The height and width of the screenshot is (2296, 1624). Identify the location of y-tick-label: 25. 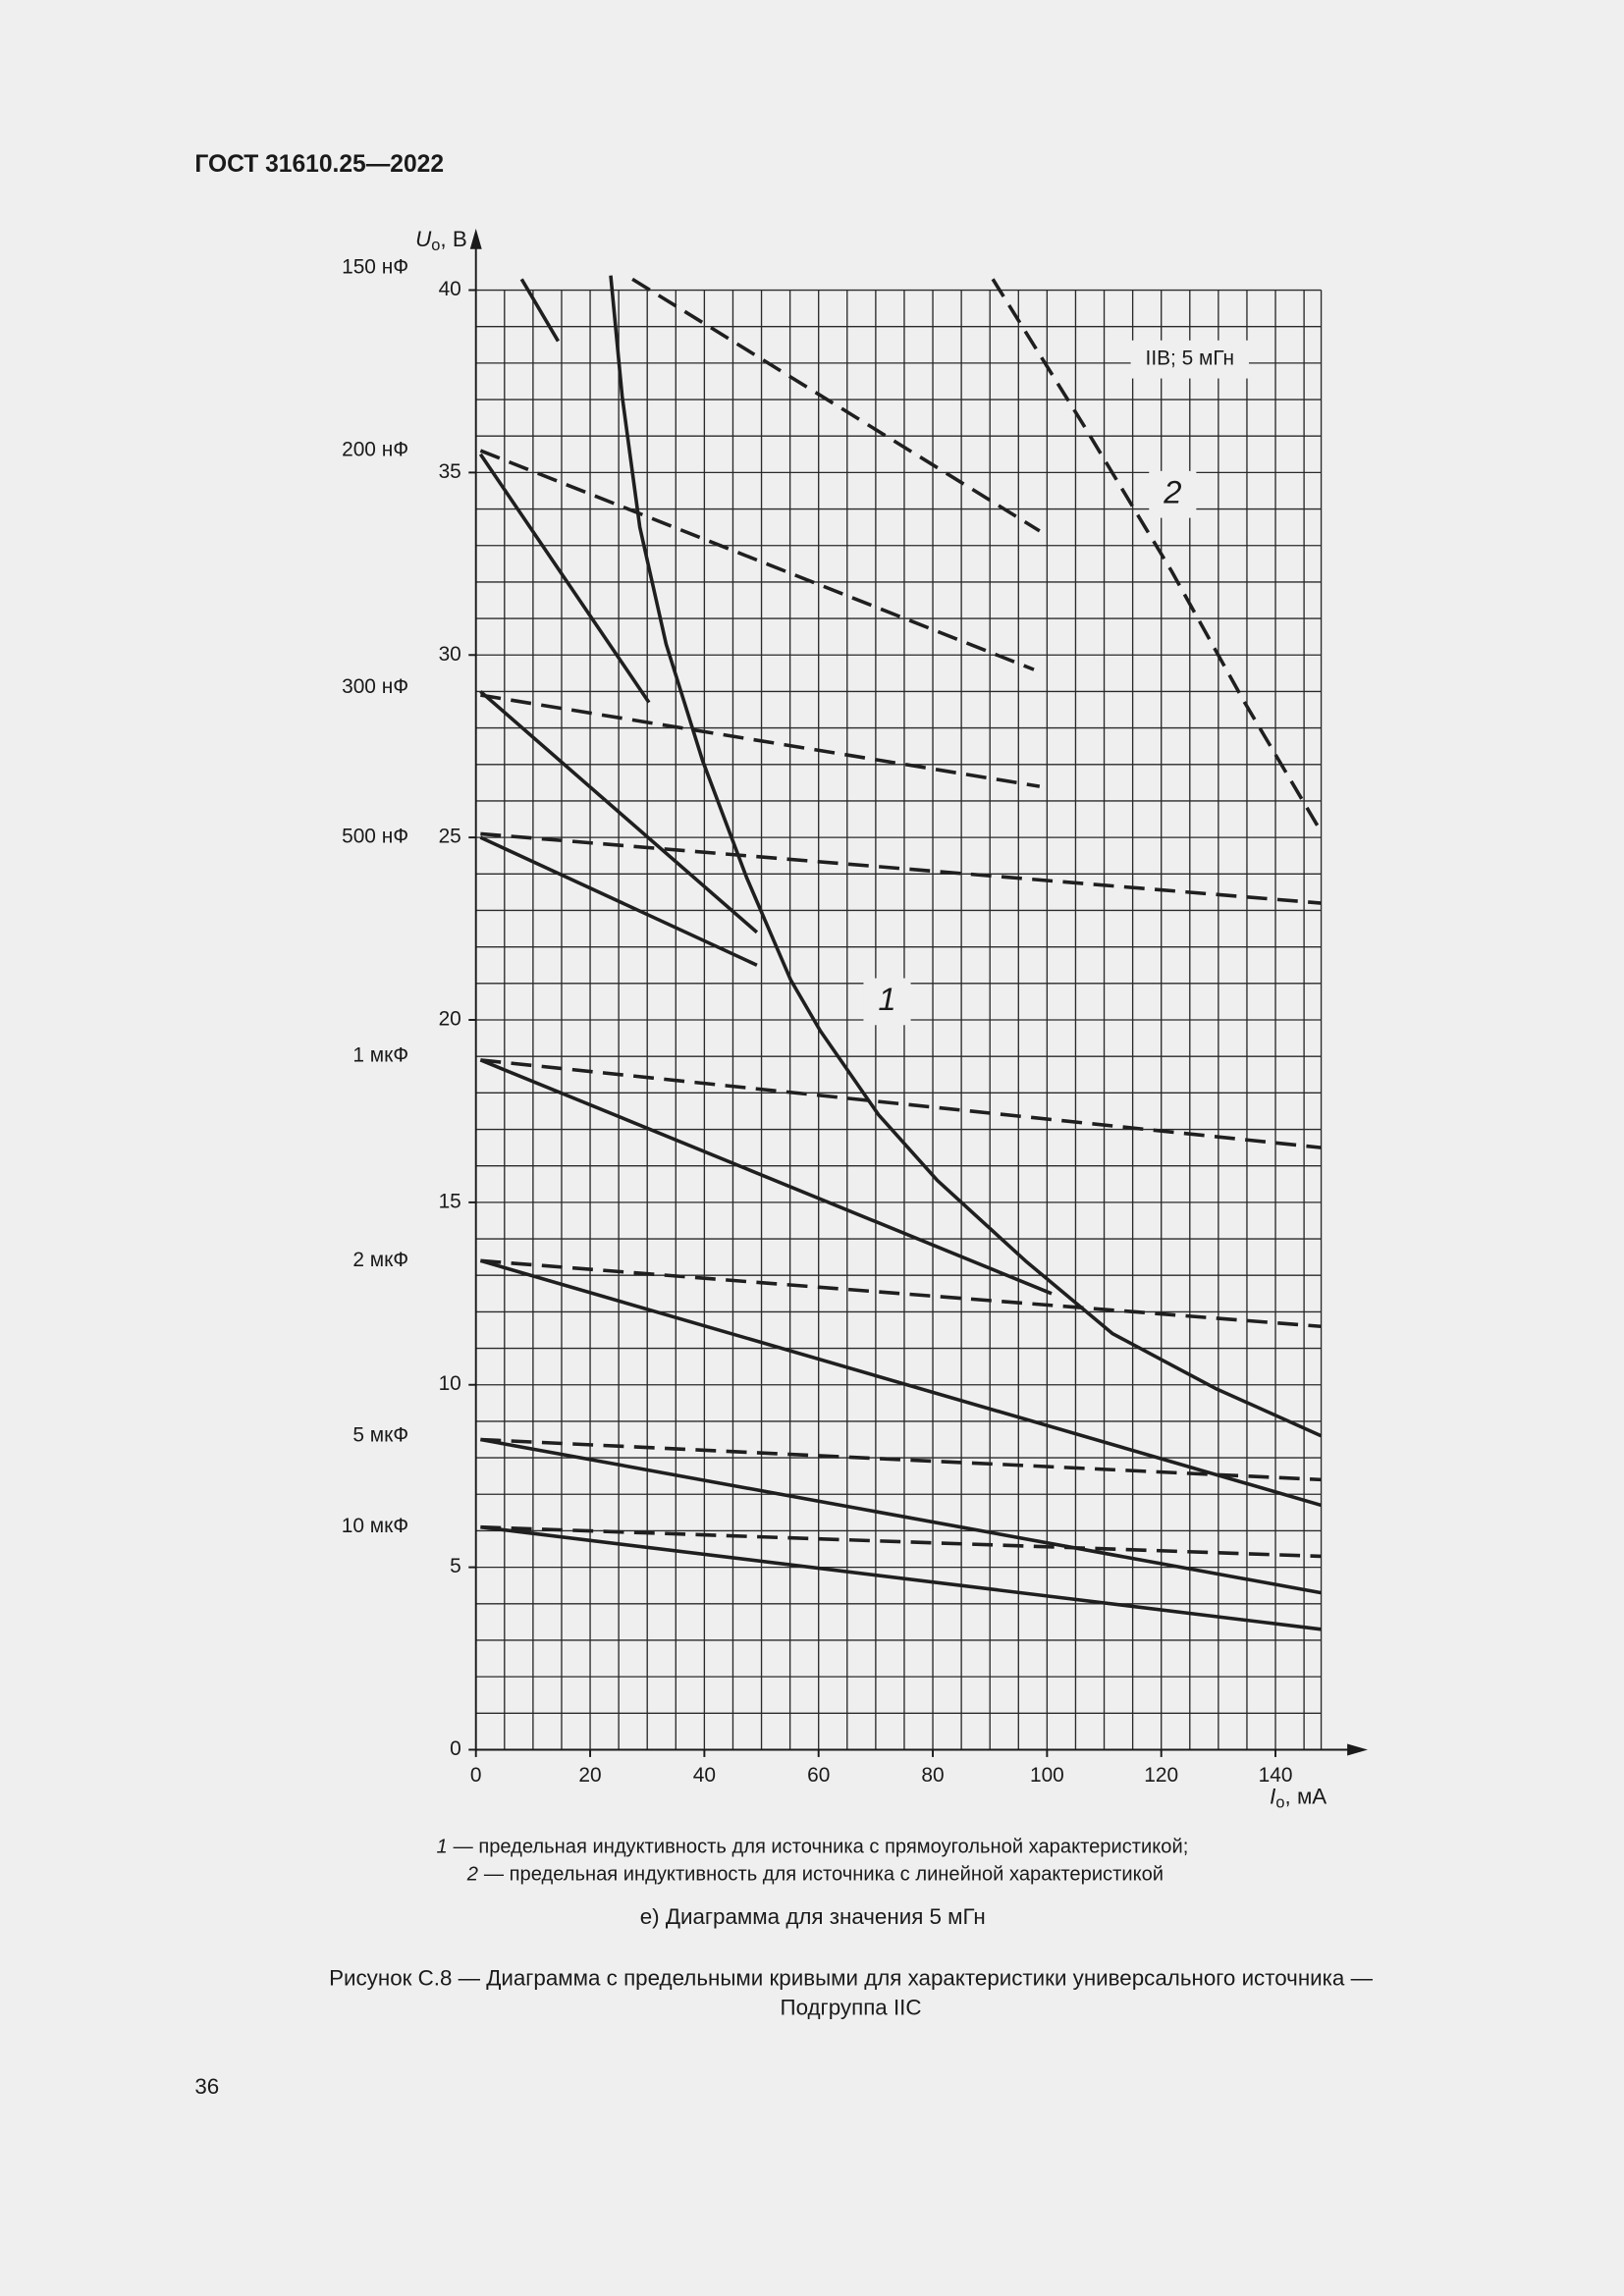
(450, 837).